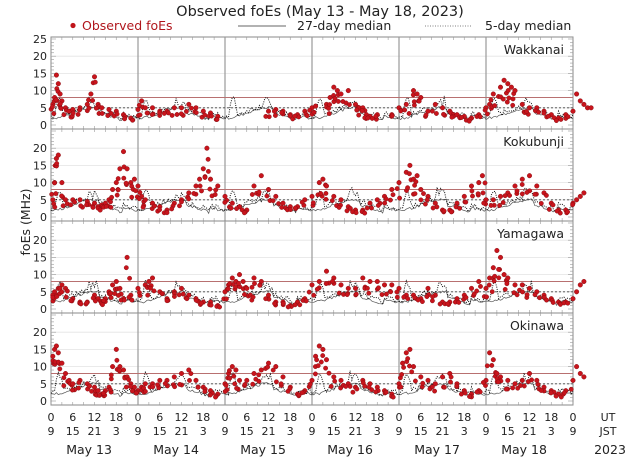 This screenshot has width=640, height=457. Describe the element at coordinates (43, 125) in the screenshot. I see `y-tick-label: 0` at that location.